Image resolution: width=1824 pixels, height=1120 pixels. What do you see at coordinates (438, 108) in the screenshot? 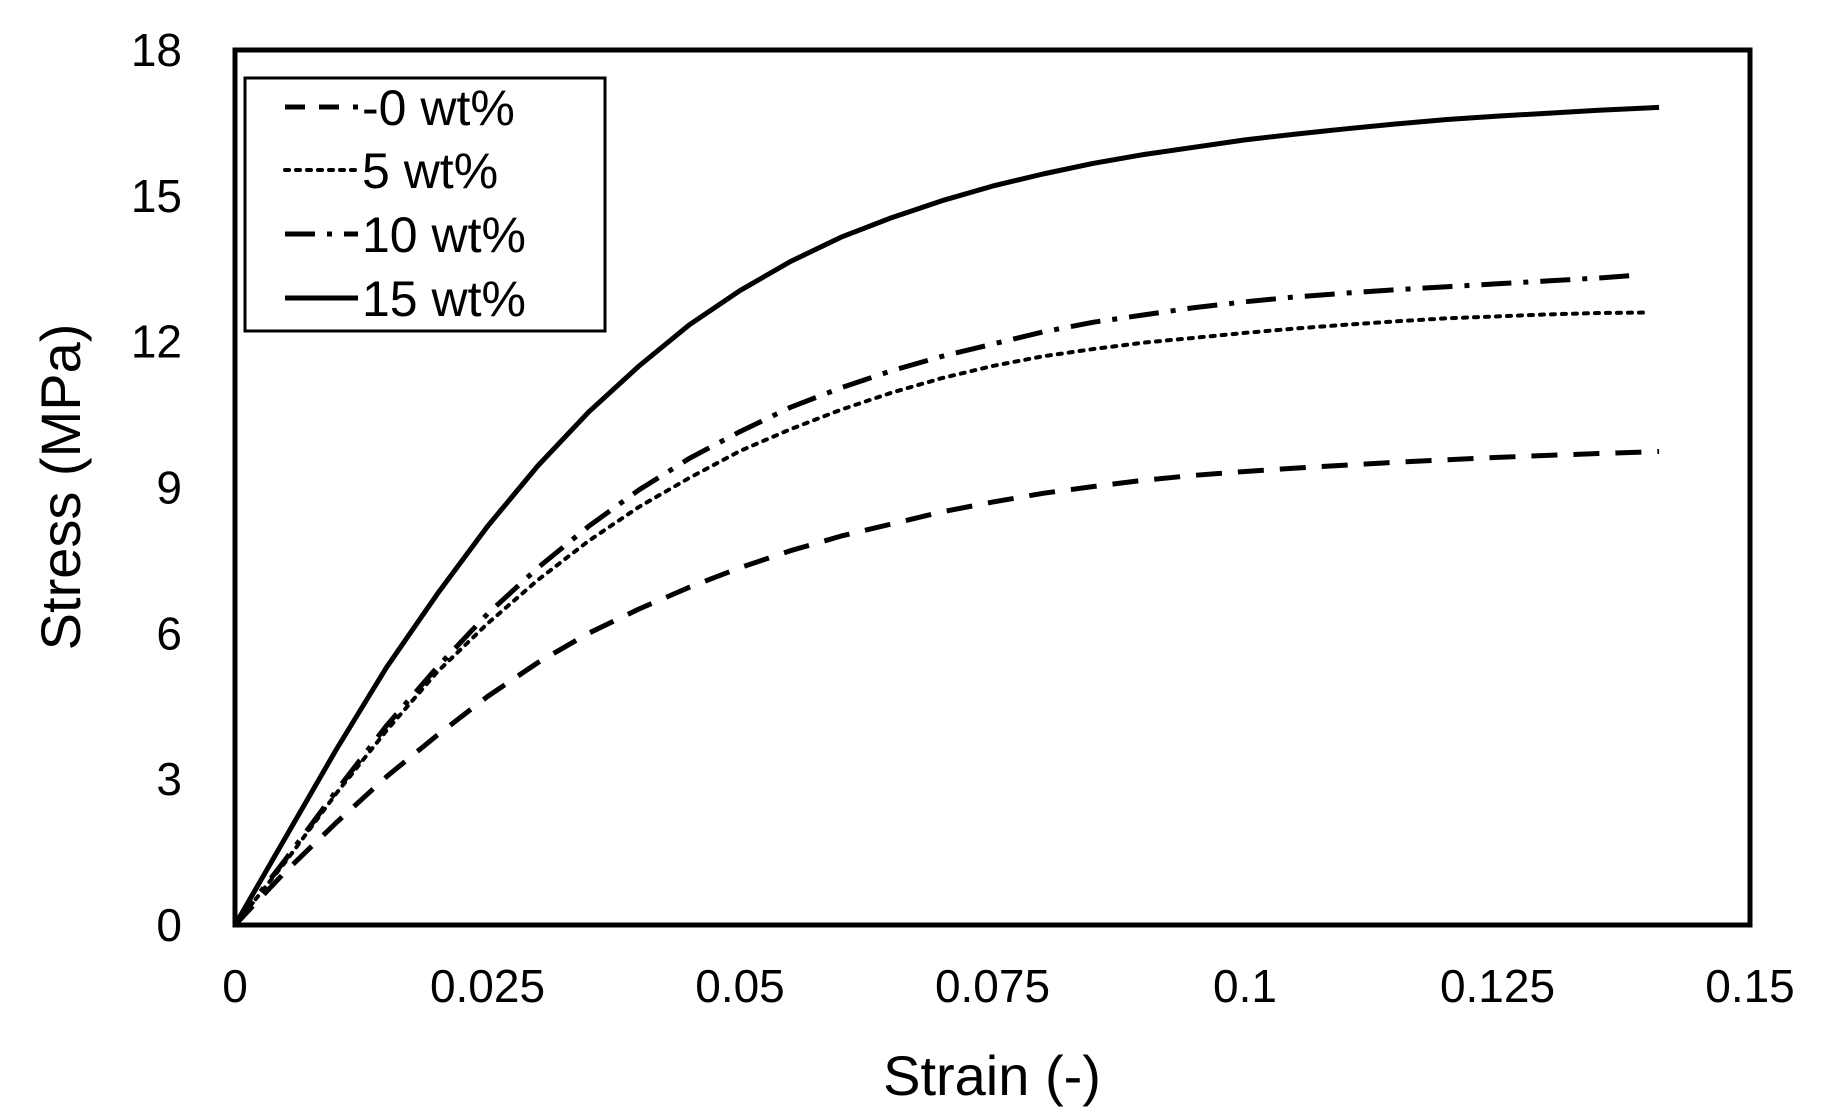
I see `legend-label-0: -0 wt%` at bounding box center [438, 108].